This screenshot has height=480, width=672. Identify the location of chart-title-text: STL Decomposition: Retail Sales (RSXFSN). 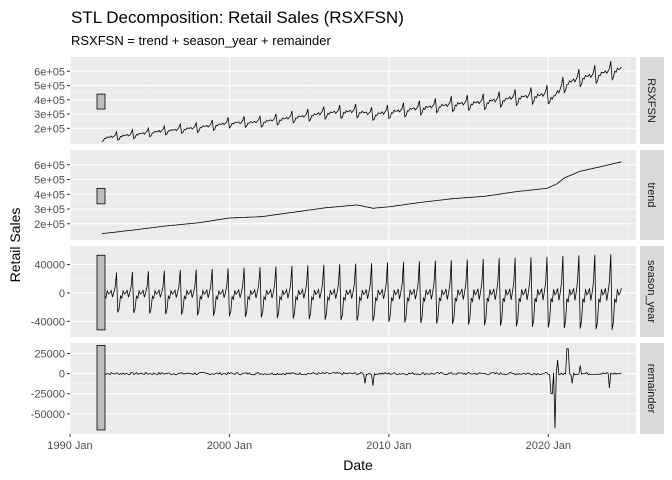
(237, 17).